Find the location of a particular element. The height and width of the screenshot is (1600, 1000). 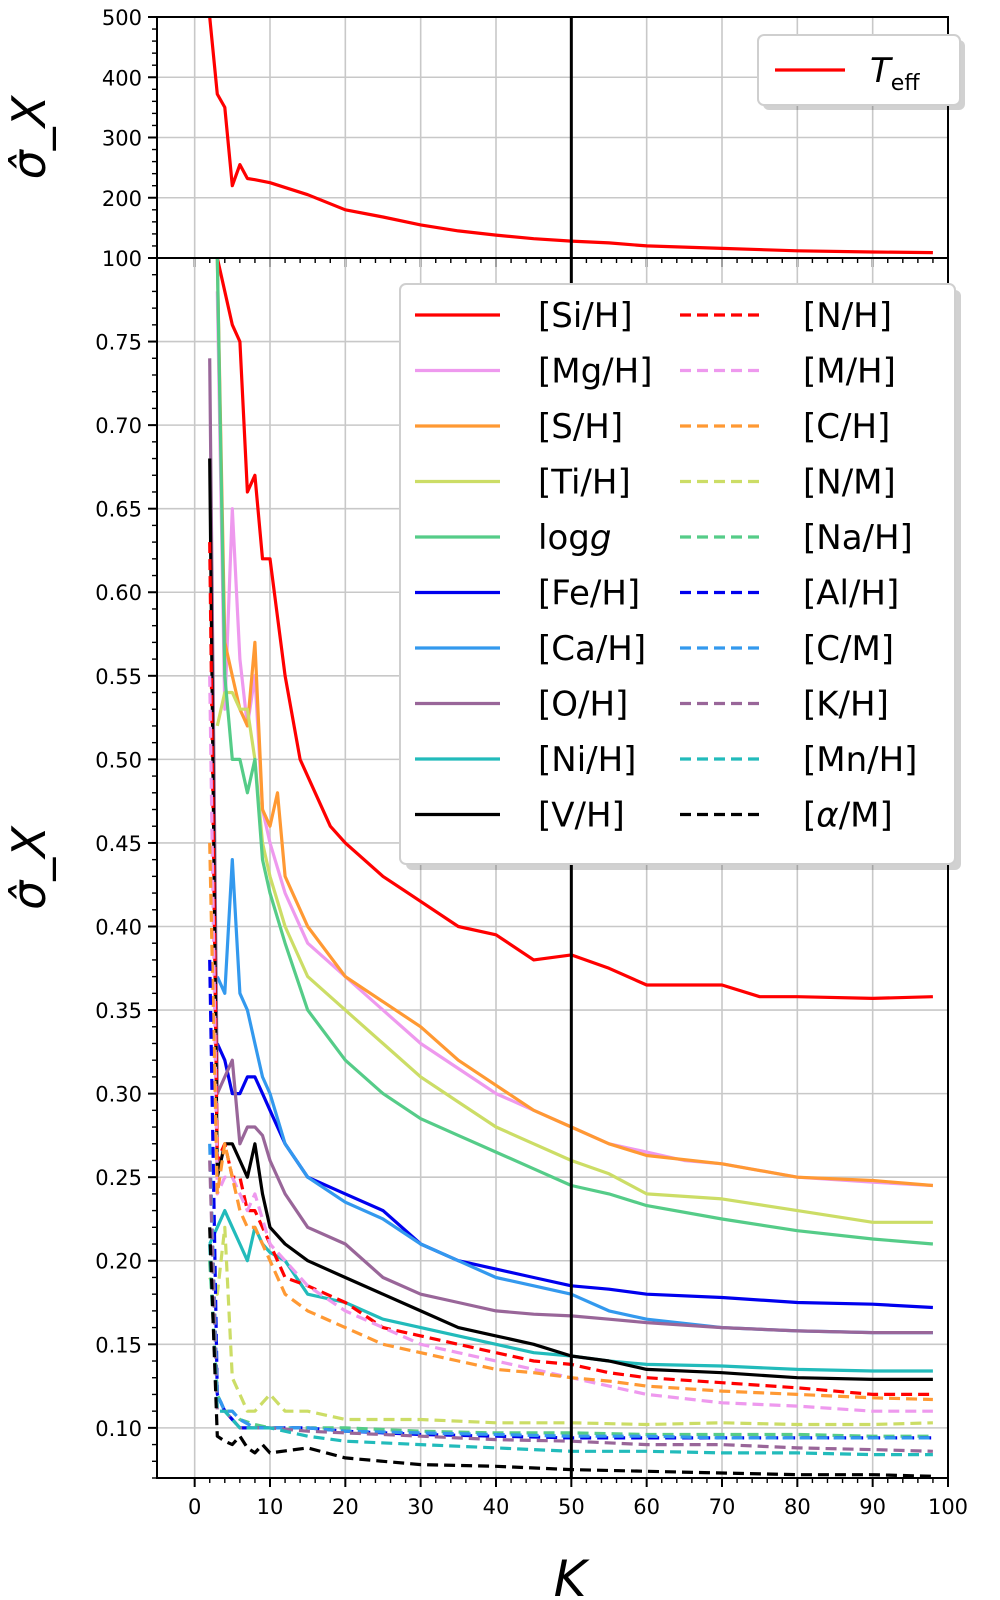

legend-label-5: [Fe/H] is located at coordinates (589, 594).